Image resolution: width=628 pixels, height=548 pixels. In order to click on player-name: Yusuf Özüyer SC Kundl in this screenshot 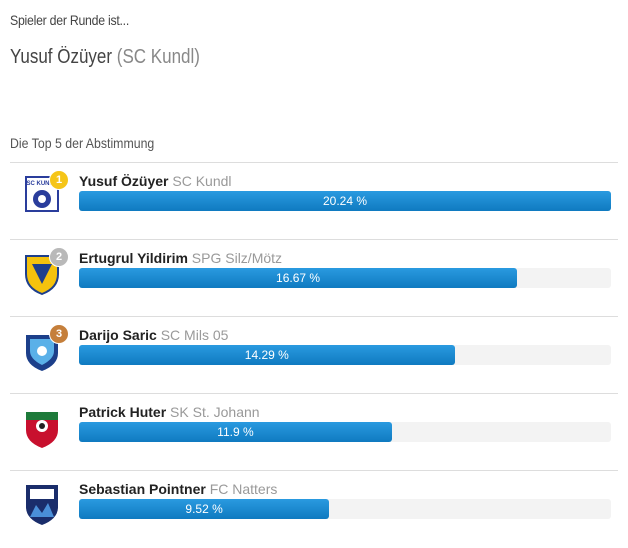, I will do `click(155, 181)`.